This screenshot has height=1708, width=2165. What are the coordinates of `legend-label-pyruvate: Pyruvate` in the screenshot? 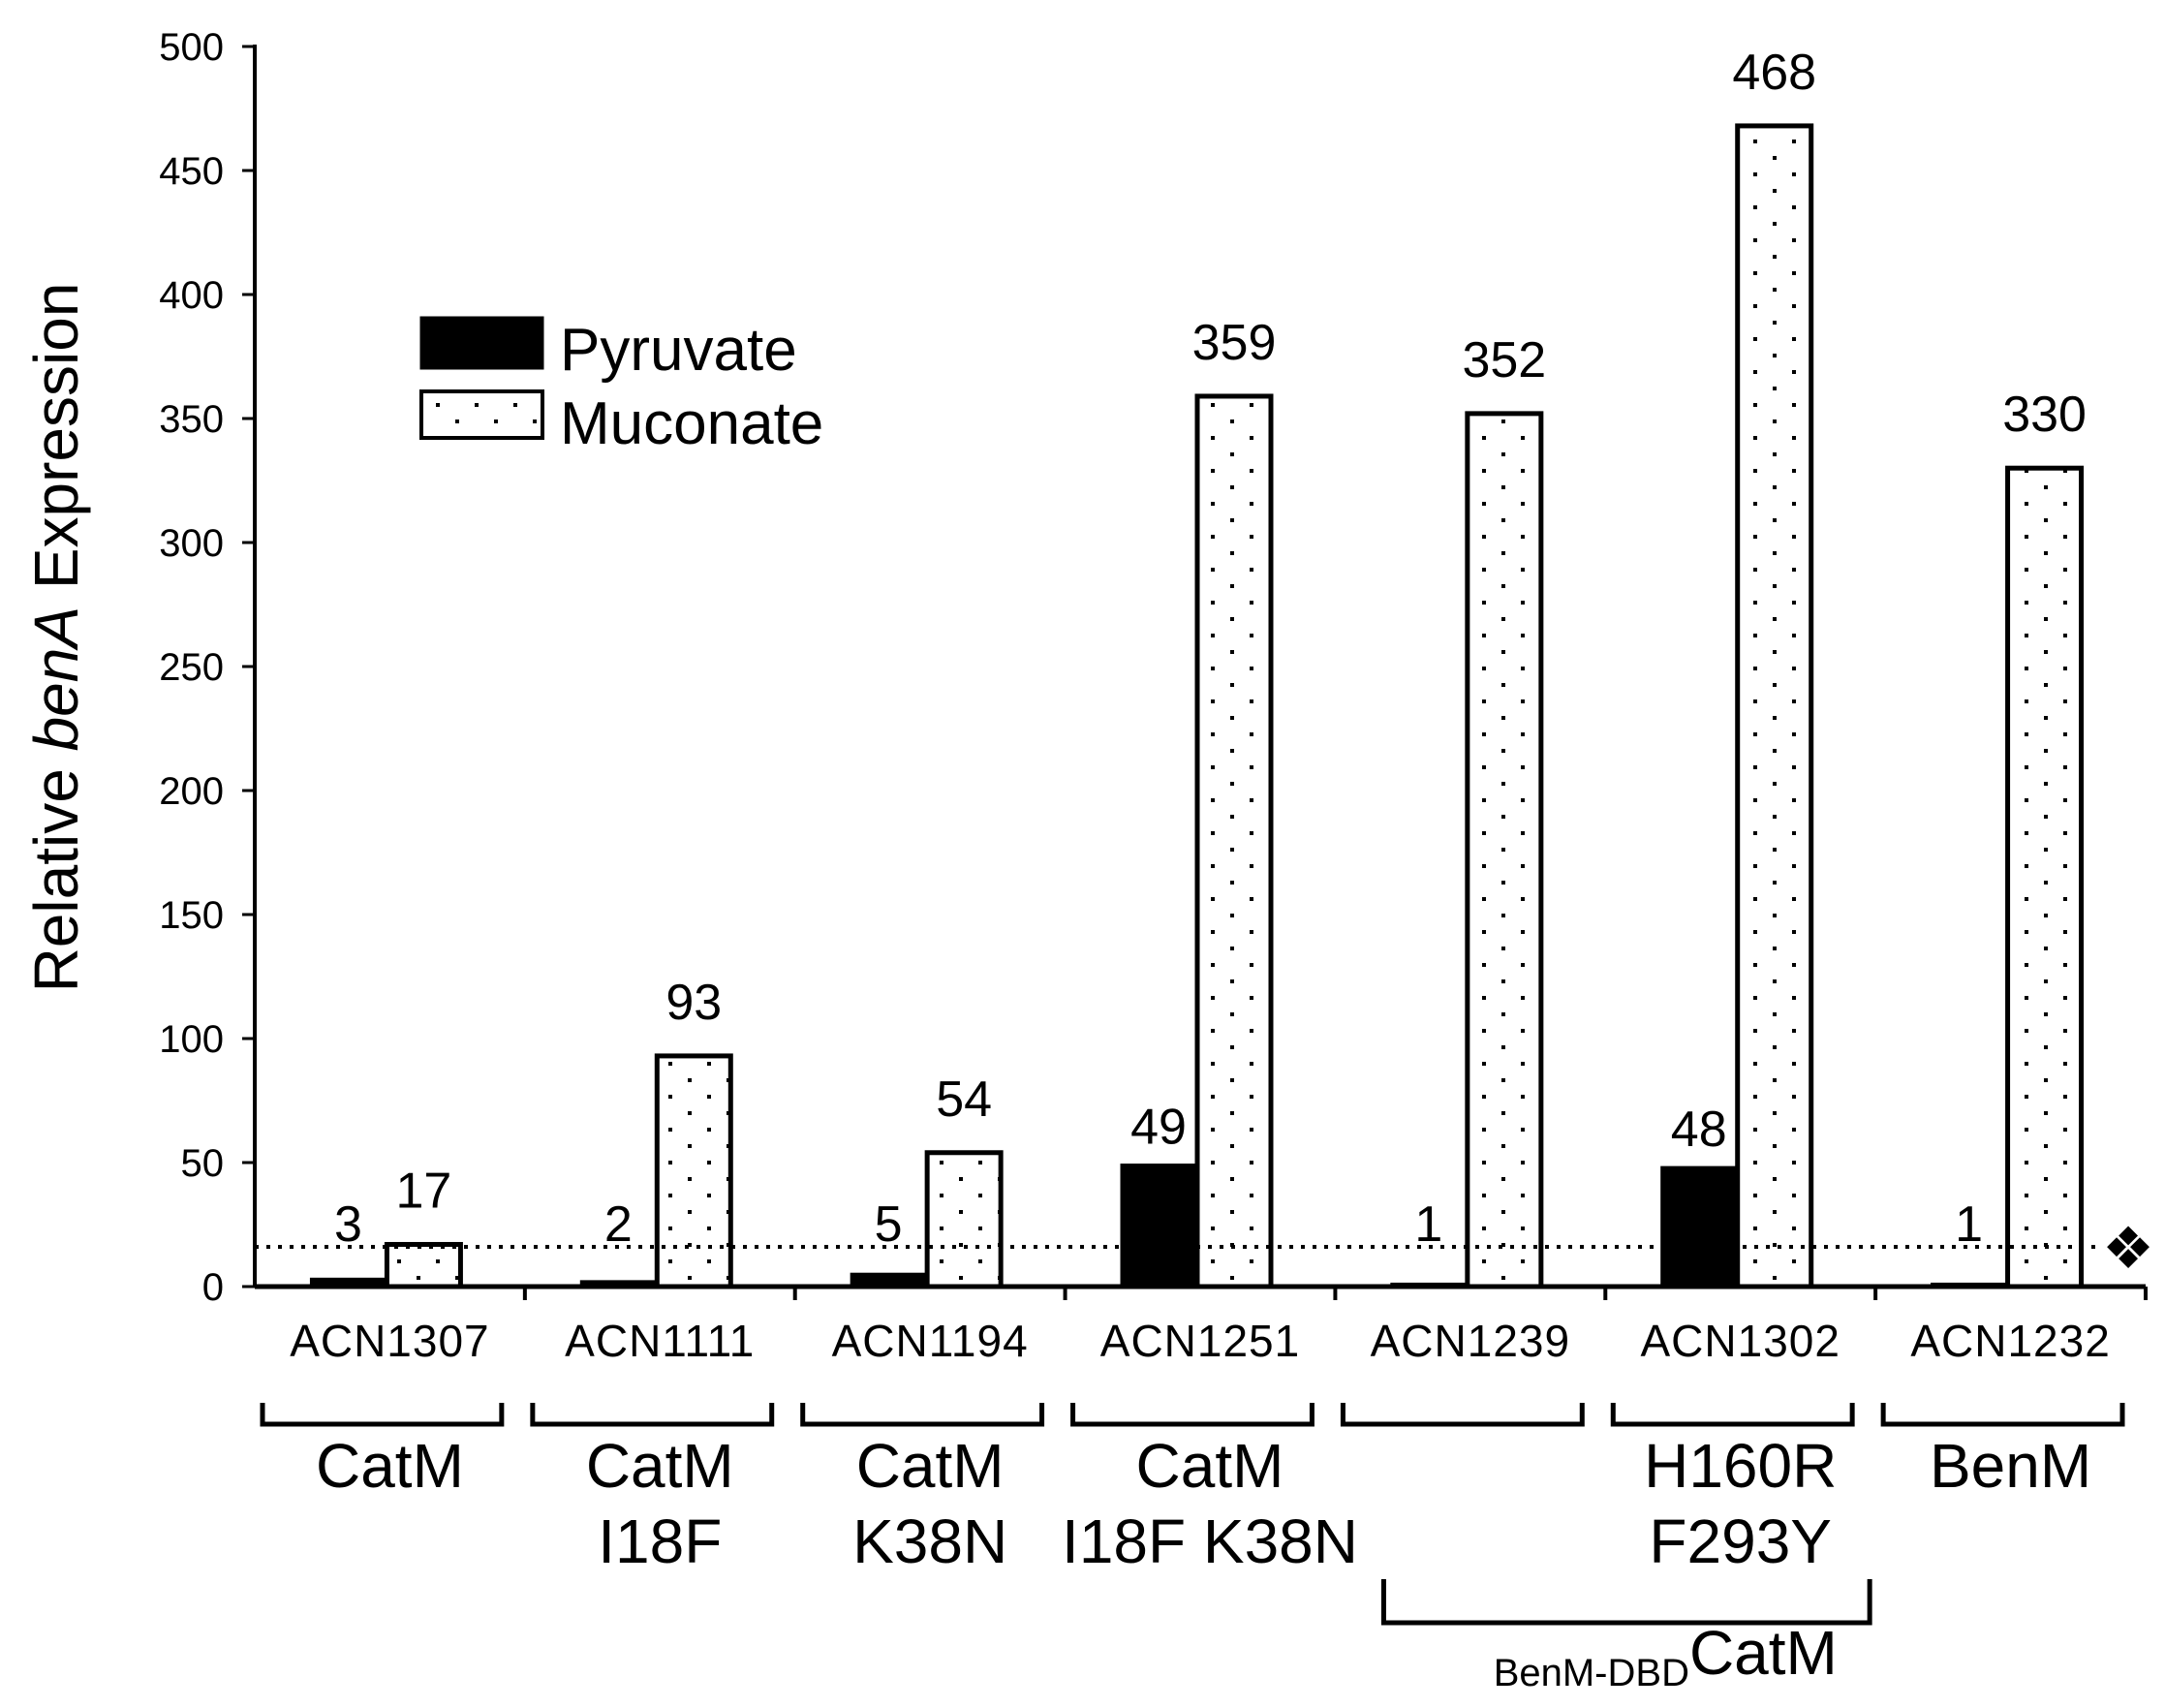 It's located at (678, 350).